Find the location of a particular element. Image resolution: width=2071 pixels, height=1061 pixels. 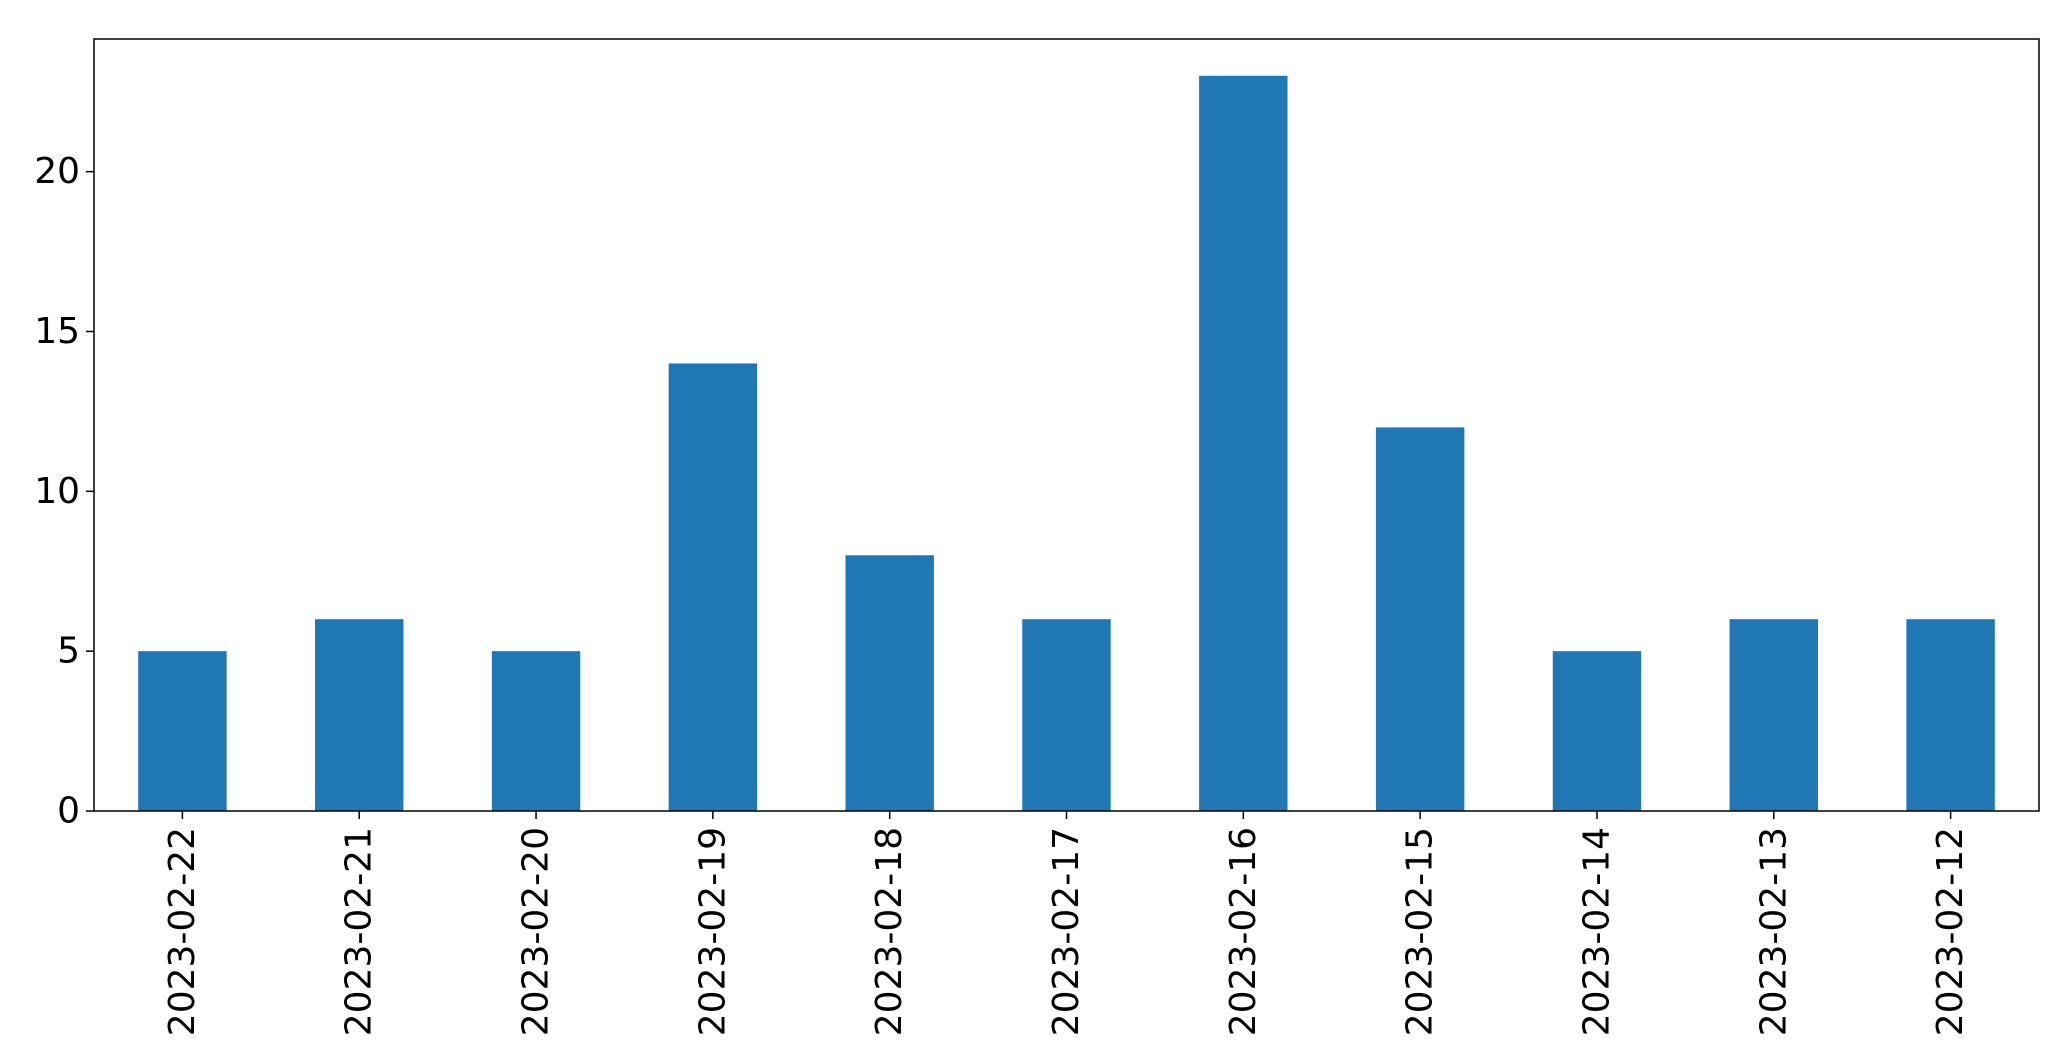

x-tick-label: 2023-02-15 is located at coordinates (1420, 931).